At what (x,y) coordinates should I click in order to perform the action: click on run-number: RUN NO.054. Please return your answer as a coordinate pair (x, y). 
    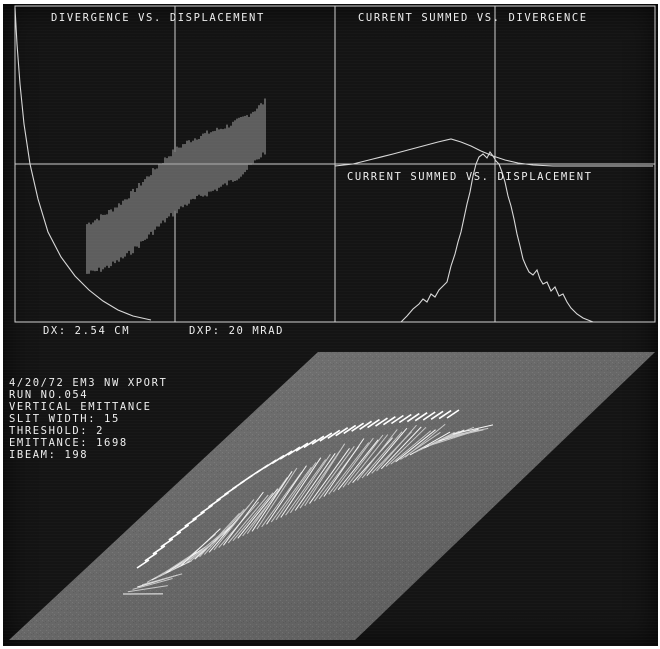
    Looking at the image, I should click on (48, 395).